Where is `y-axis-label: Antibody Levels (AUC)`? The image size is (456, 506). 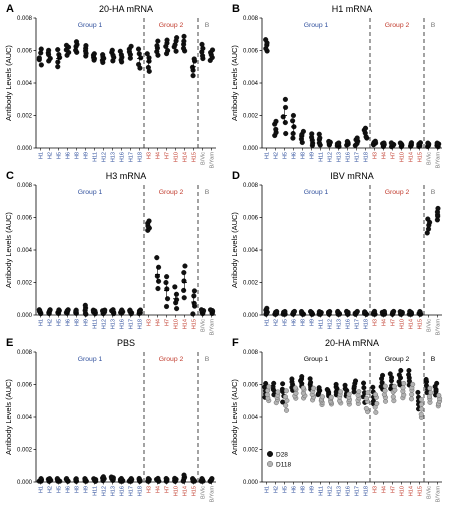 y-axis-label: Antibody Levels (AUC) is located at coordinates (8, 417).